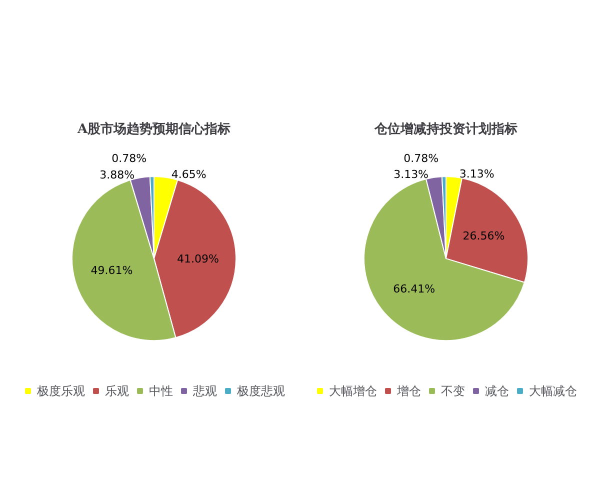 The height and width of the screenshot is (480, 600). What do you see at coordinates (188, 174) in the screenshot?
I see `data-label: 4.65%` at bounding box center [188, 174].